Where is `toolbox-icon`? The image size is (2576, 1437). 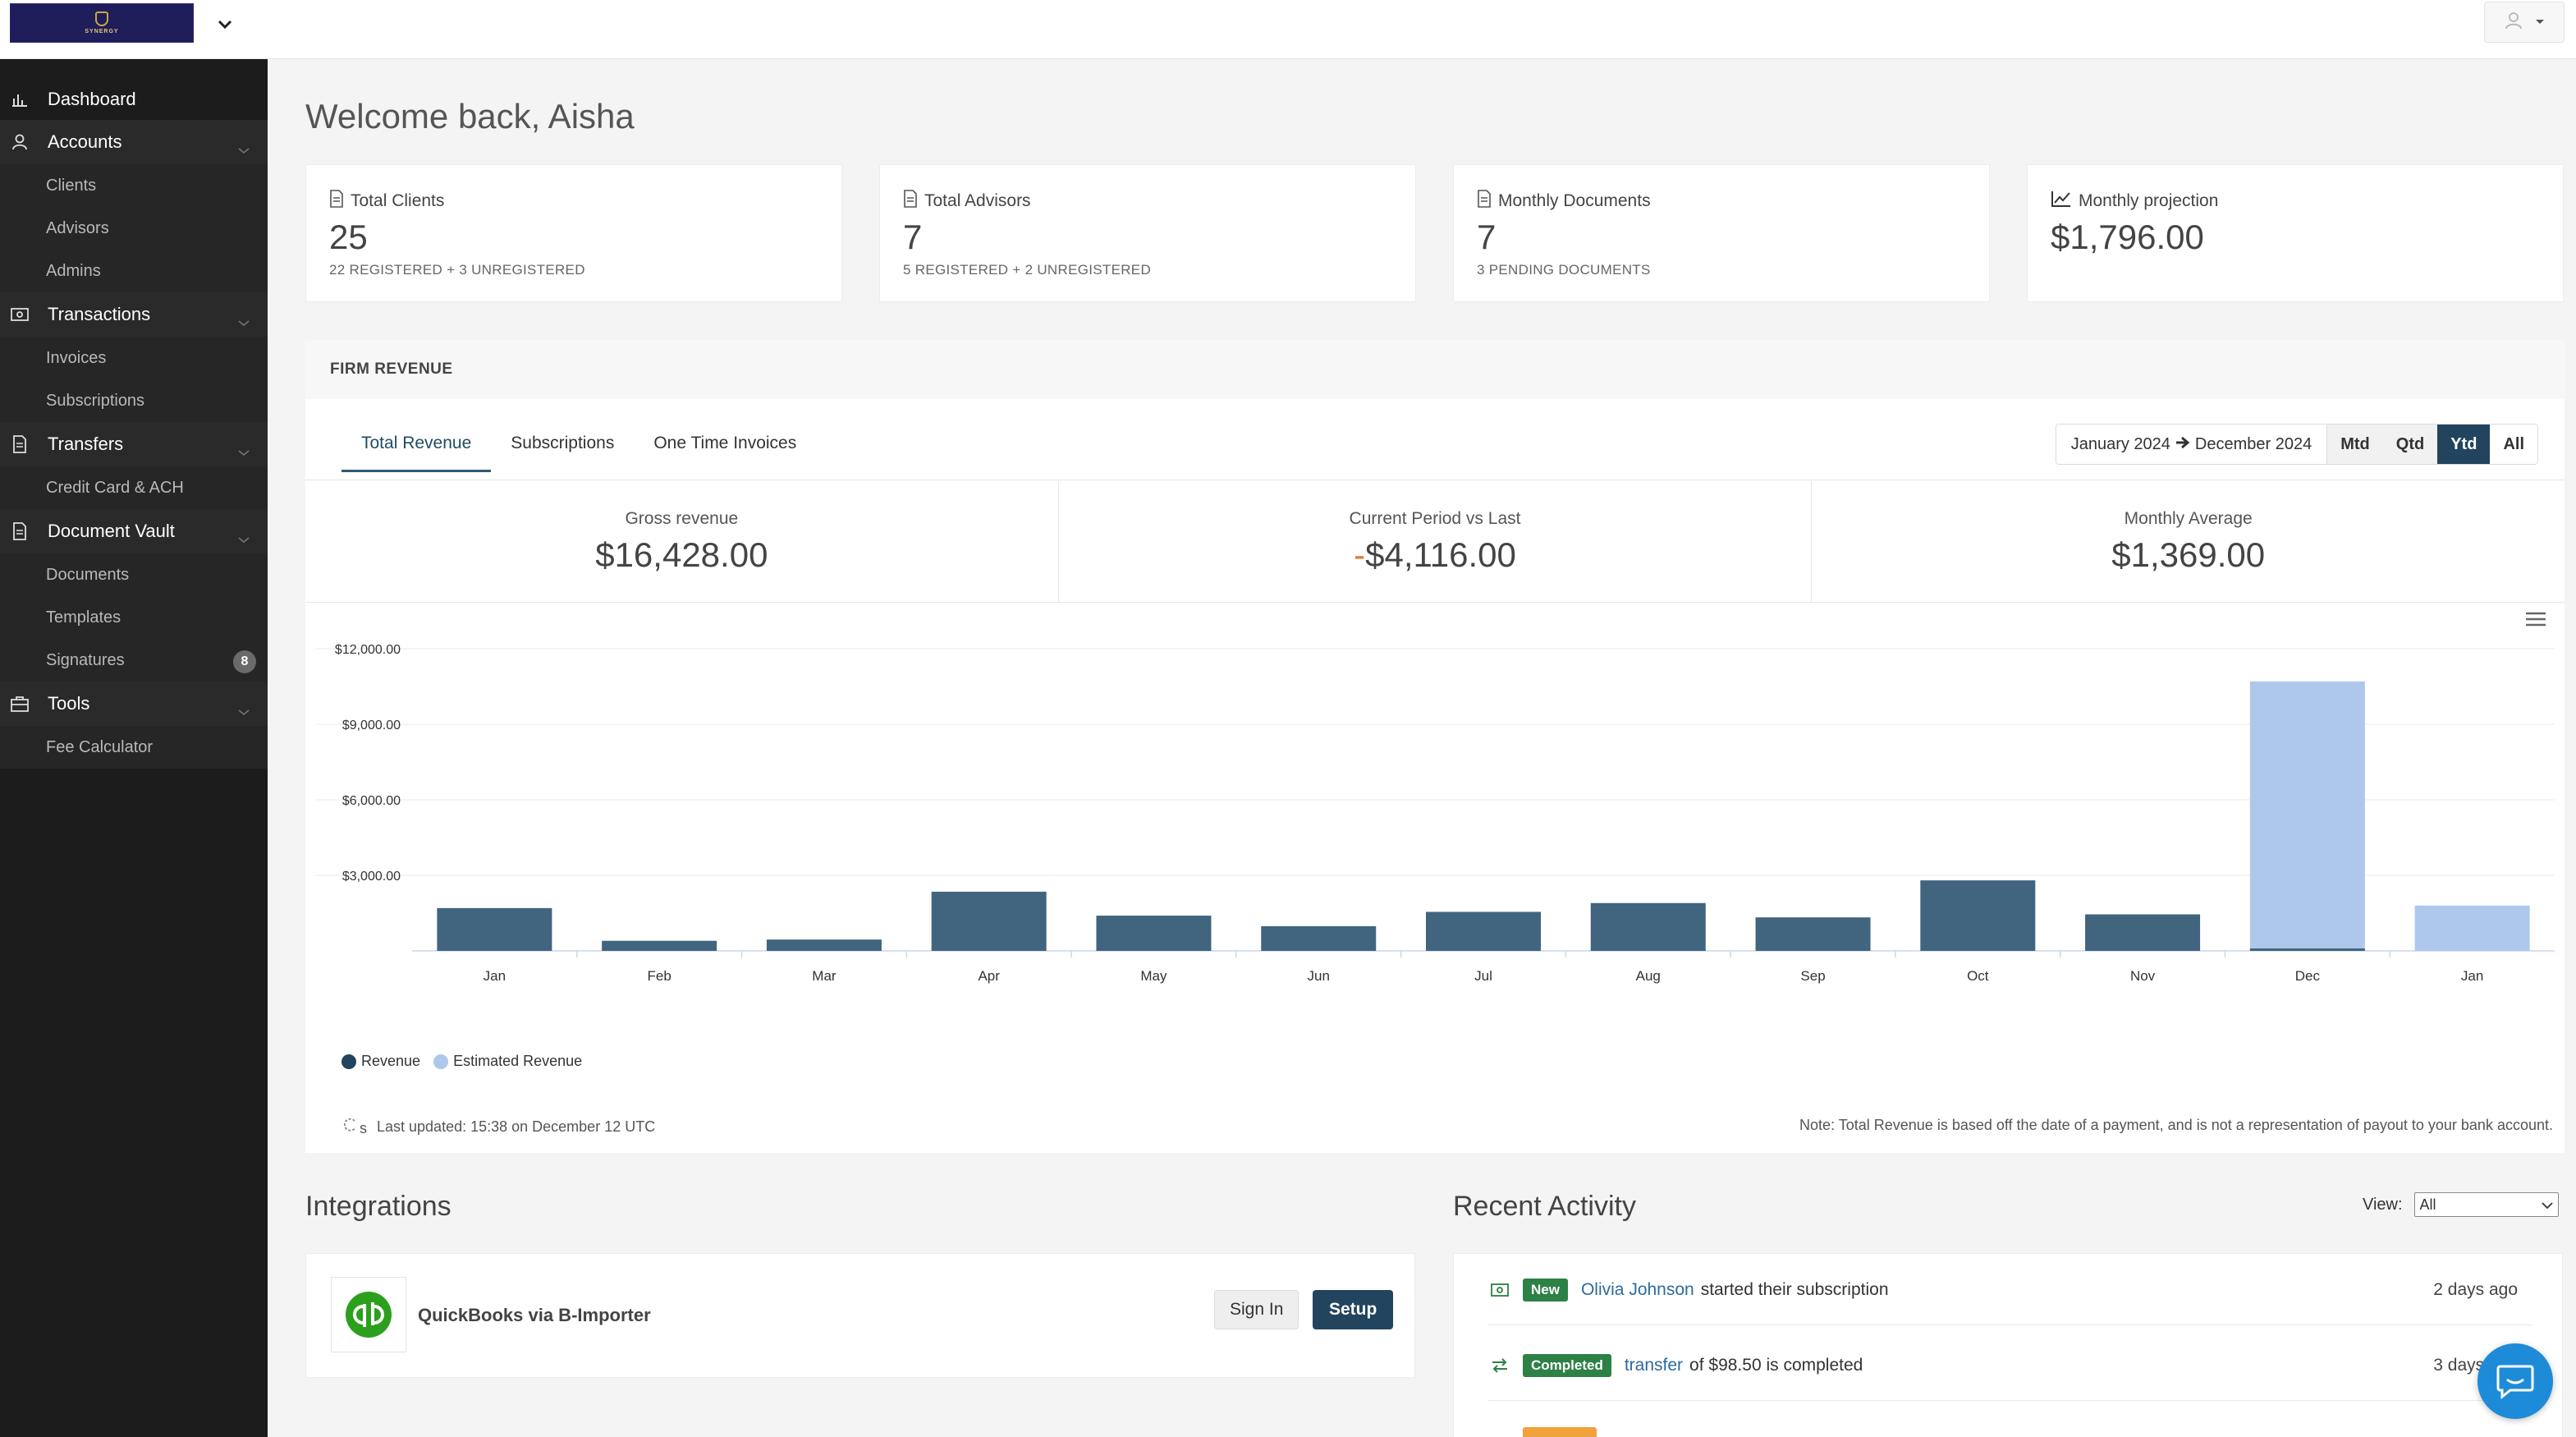
toolbox-icon is located at coordinates (20, 704).